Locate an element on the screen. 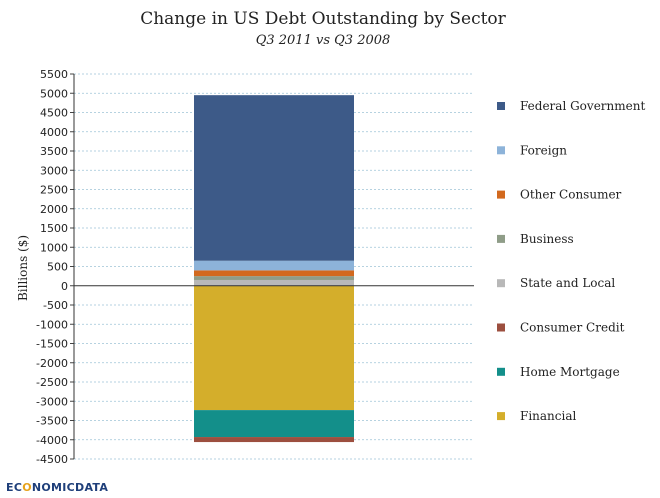 This screenshot has width=660, height=498. bar-segment-state-and-local is located at coordinates (274, 282).